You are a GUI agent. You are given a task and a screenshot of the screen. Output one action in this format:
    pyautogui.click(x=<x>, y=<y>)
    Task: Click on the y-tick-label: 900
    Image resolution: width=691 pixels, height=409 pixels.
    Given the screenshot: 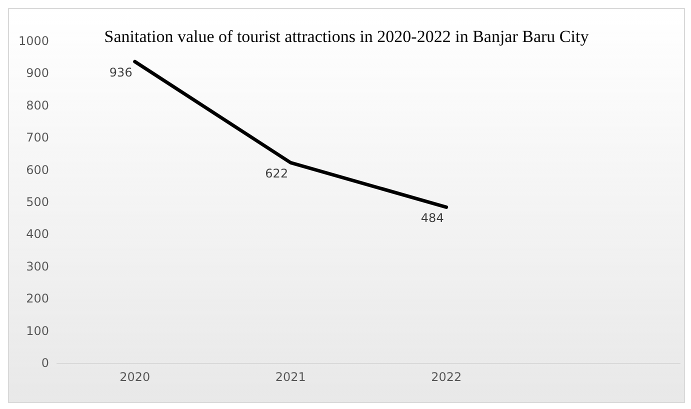 What is the action you would take?
    pyautogui.click(x=37, y=73)
    